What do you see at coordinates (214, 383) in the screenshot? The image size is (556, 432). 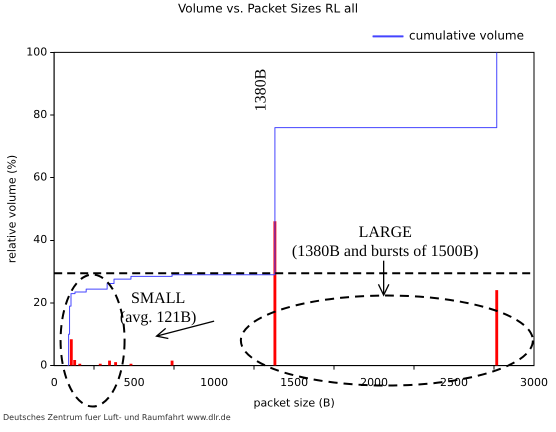 I see `x-tick-label: 1000` at bounding box center [214, 383].